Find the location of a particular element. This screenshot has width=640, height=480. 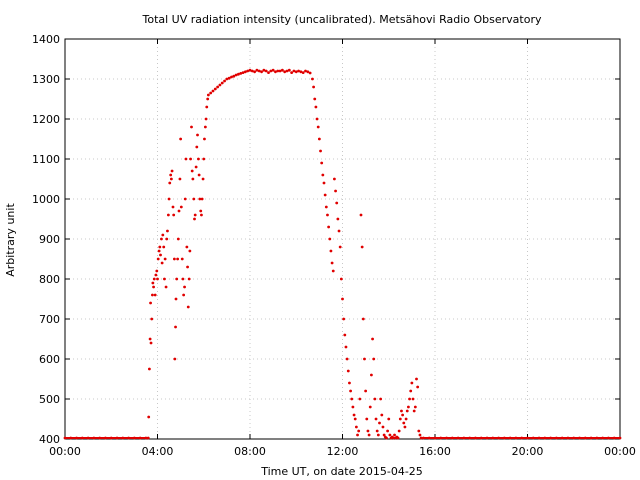

x-tick-label: 00:00 is located at coordinates (65, 451).